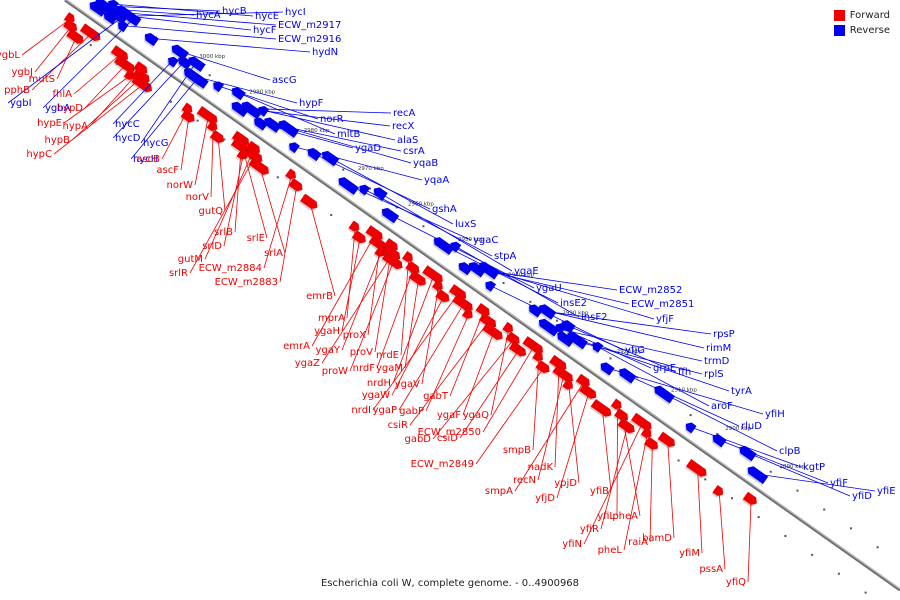  What do you see at coordinates (325, 52) in the screenshot?
I see `gene-label-hydn: hydN` at bounding box center [325, 52].